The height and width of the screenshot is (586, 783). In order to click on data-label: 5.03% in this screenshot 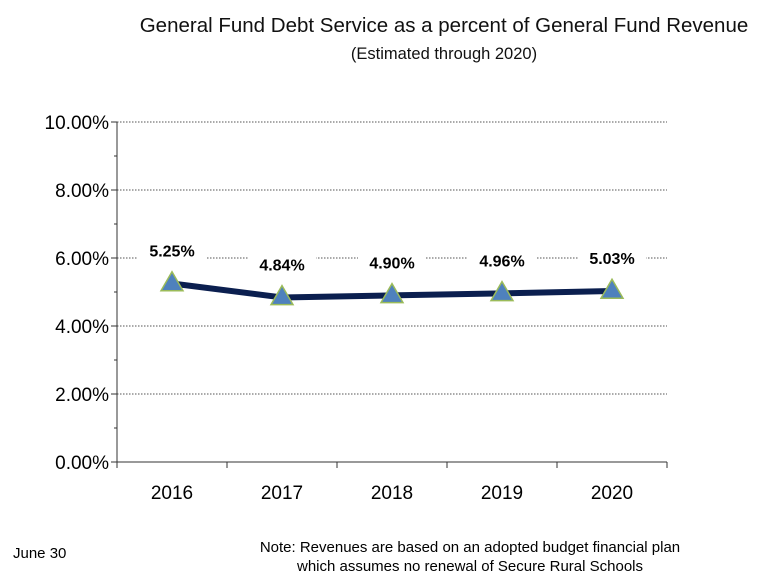, I will do `click(611, 259)`.